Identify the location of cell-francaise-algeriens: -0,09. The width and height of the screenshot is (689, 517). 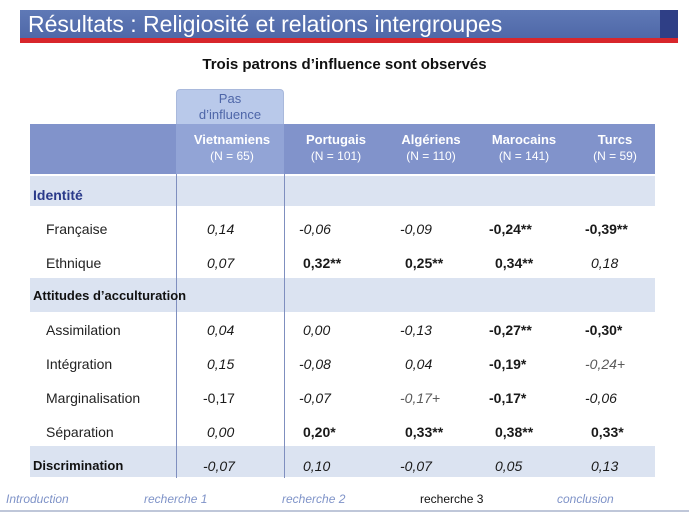
(416, 229).